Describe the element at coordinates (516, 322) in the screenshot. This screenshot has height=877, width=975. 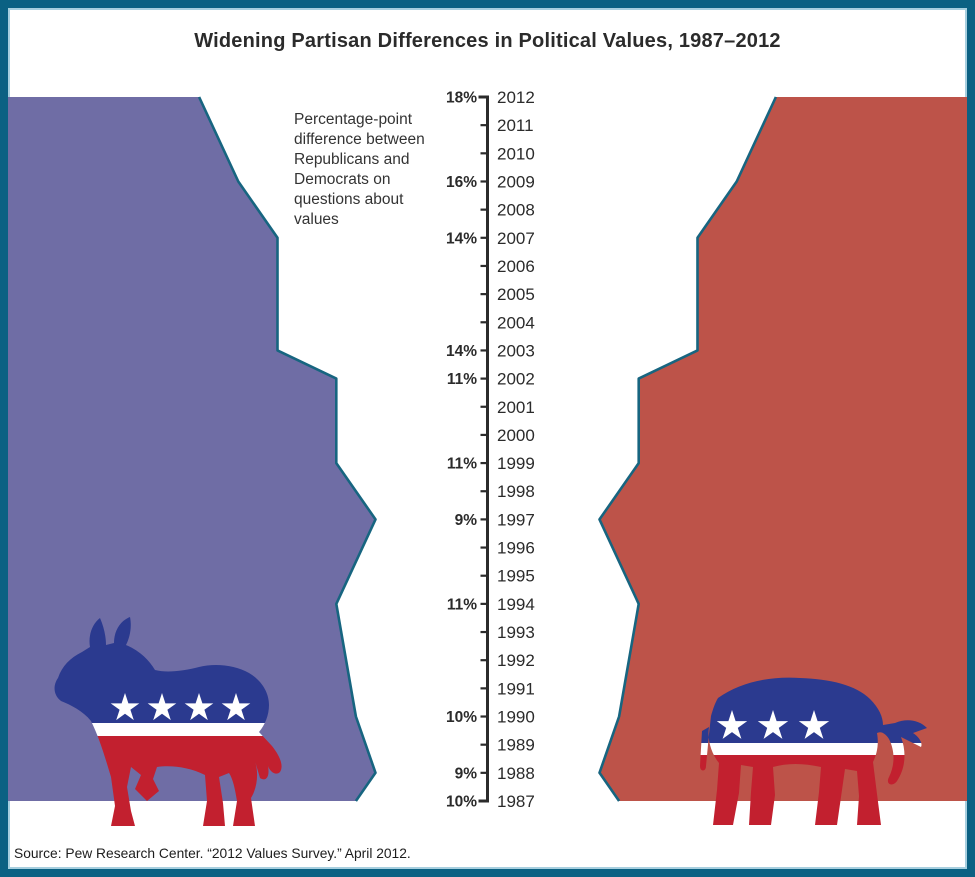
I see `year-label: 2004` at that location.